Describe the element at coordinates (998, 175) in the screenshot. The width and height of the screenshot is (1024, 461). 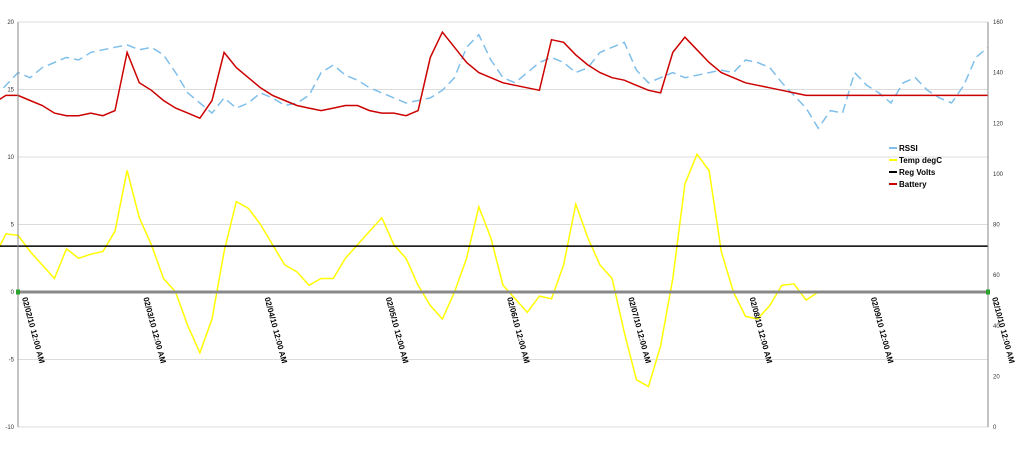
I see `right-tick-label: 100` at that location.